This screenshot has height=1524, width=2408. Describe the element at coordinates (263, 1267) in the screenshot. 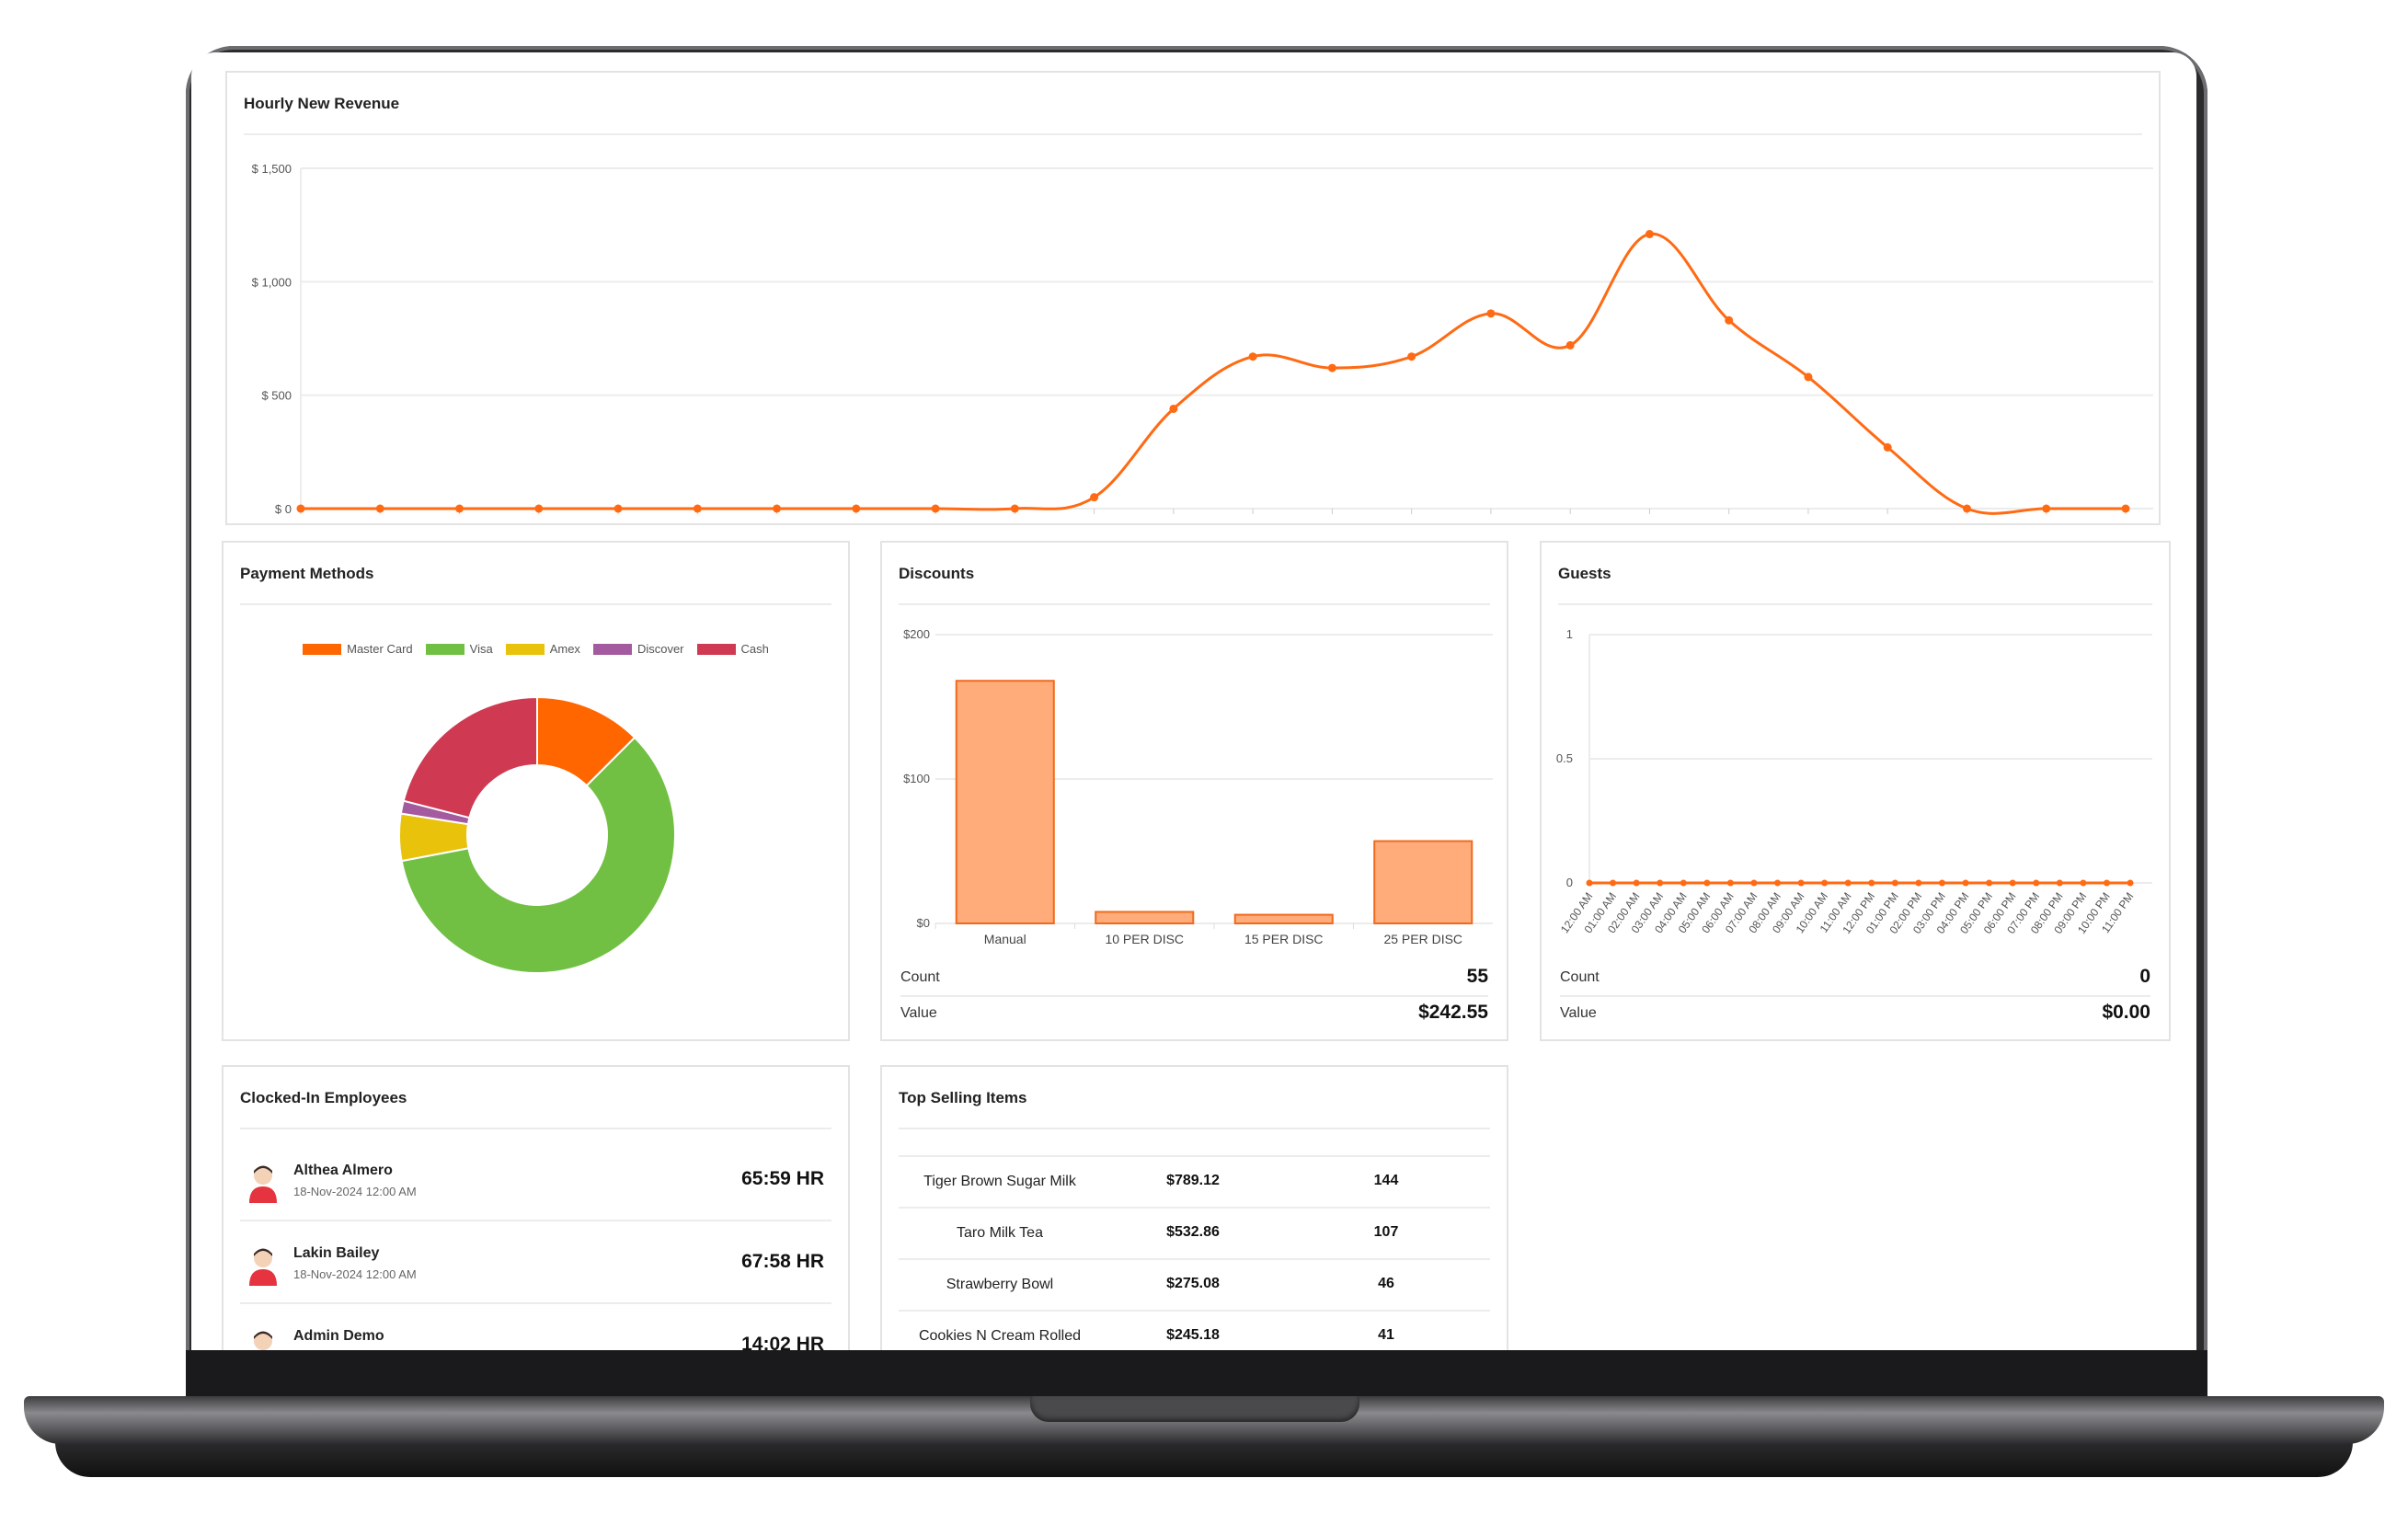

I see `avatar-icon` at that location.